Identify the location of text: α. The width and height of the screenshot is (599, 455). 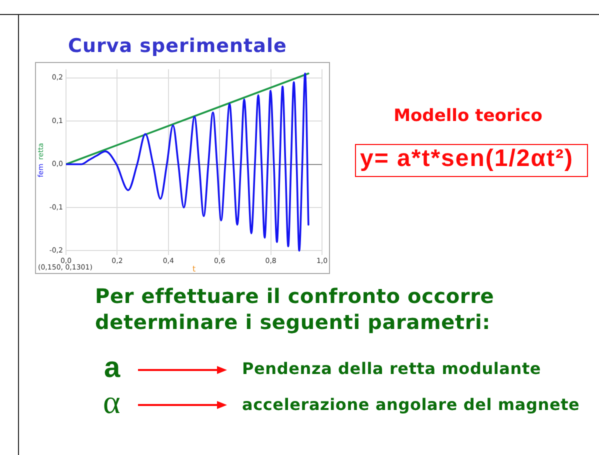
(111, 403).